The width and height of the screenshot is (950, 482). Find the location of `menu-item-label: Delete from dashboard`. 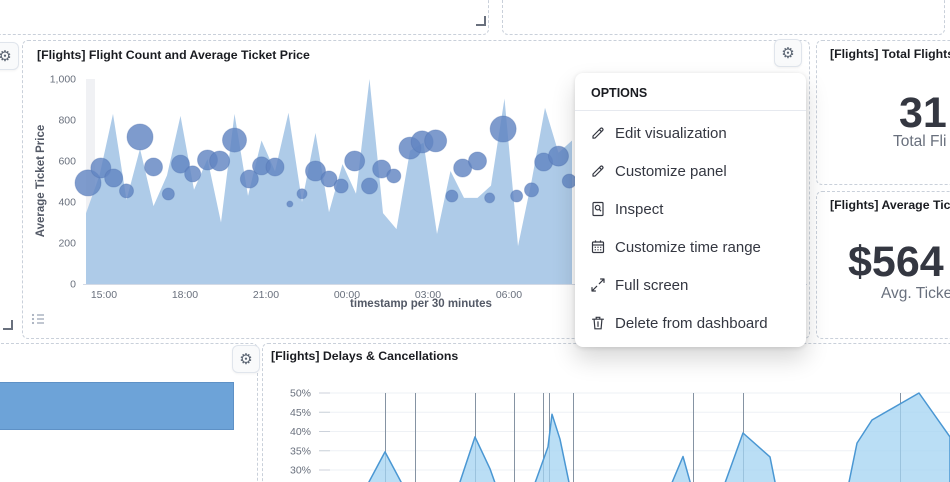

menu-item-label: Delete from dashboard is located at coordinates (691, 323).